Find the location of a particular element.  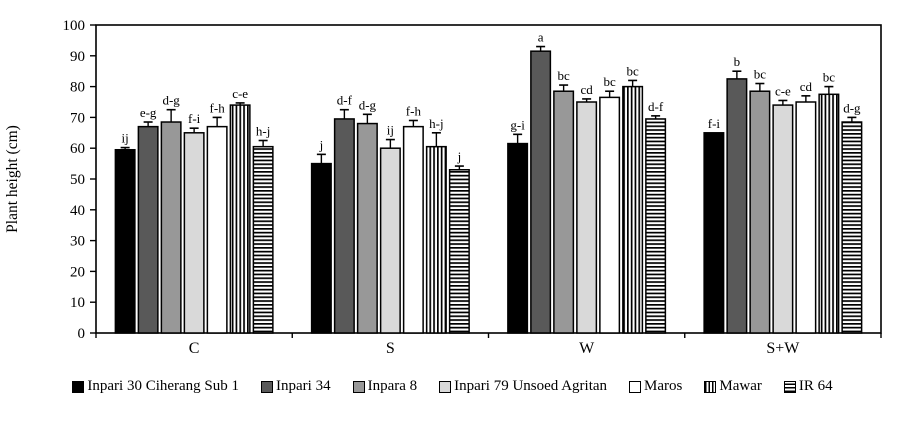

legend-item: IR 64 is located at coordinates (808, 386).